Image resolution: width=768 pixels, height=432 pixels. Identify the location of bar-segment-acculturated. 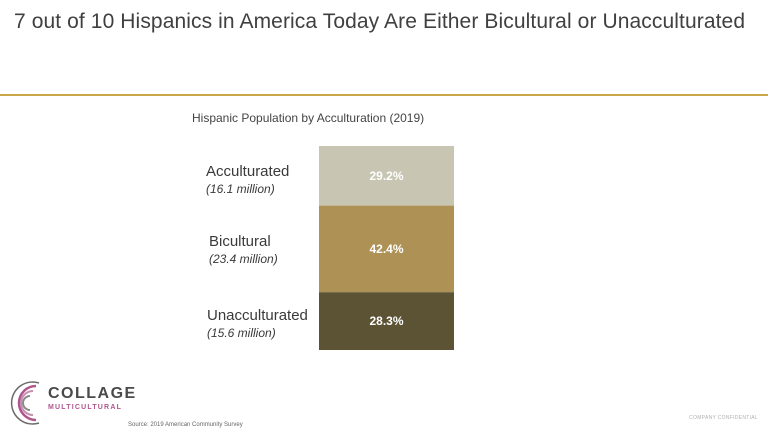
(386, 176).